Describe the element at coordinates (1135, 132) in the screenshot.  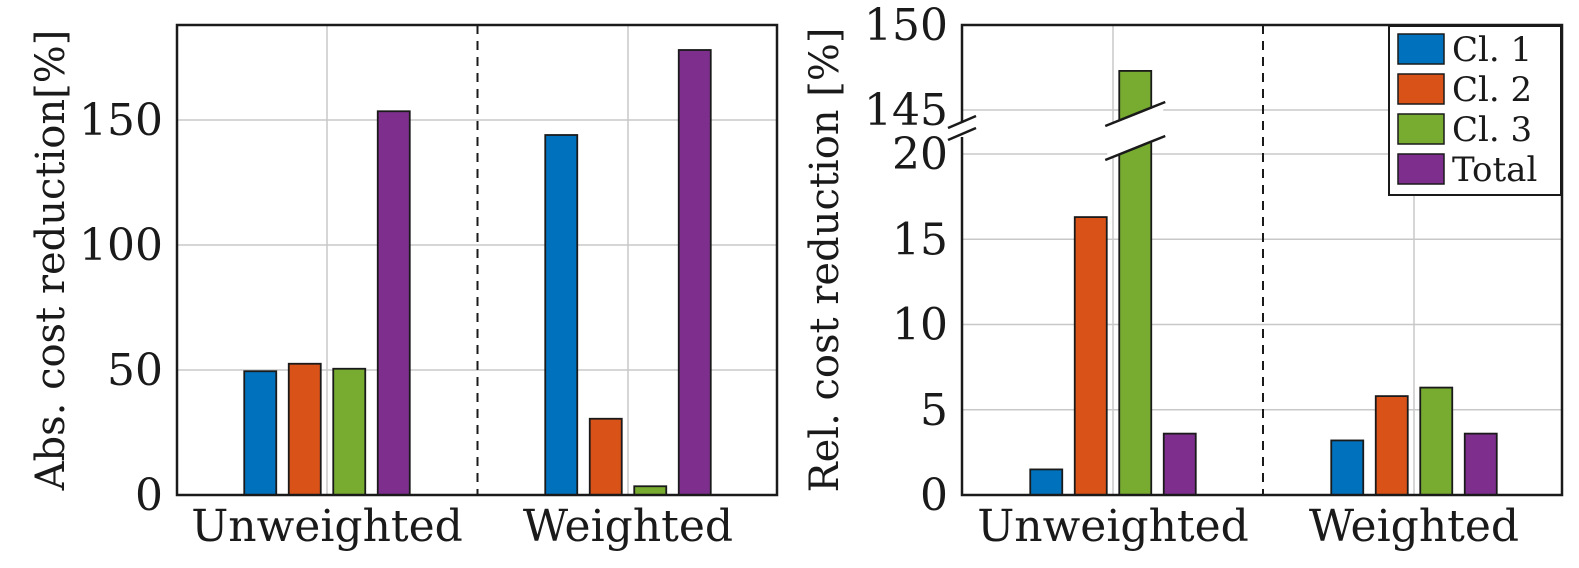
I see `bar-break-gap` at that location.